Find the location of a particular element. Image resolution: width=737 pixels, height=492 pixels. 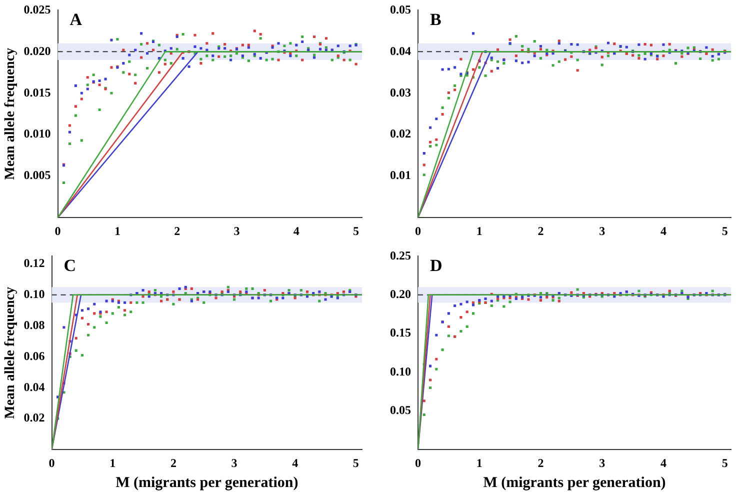

chart-title: A is located at coordinates (76, 20).